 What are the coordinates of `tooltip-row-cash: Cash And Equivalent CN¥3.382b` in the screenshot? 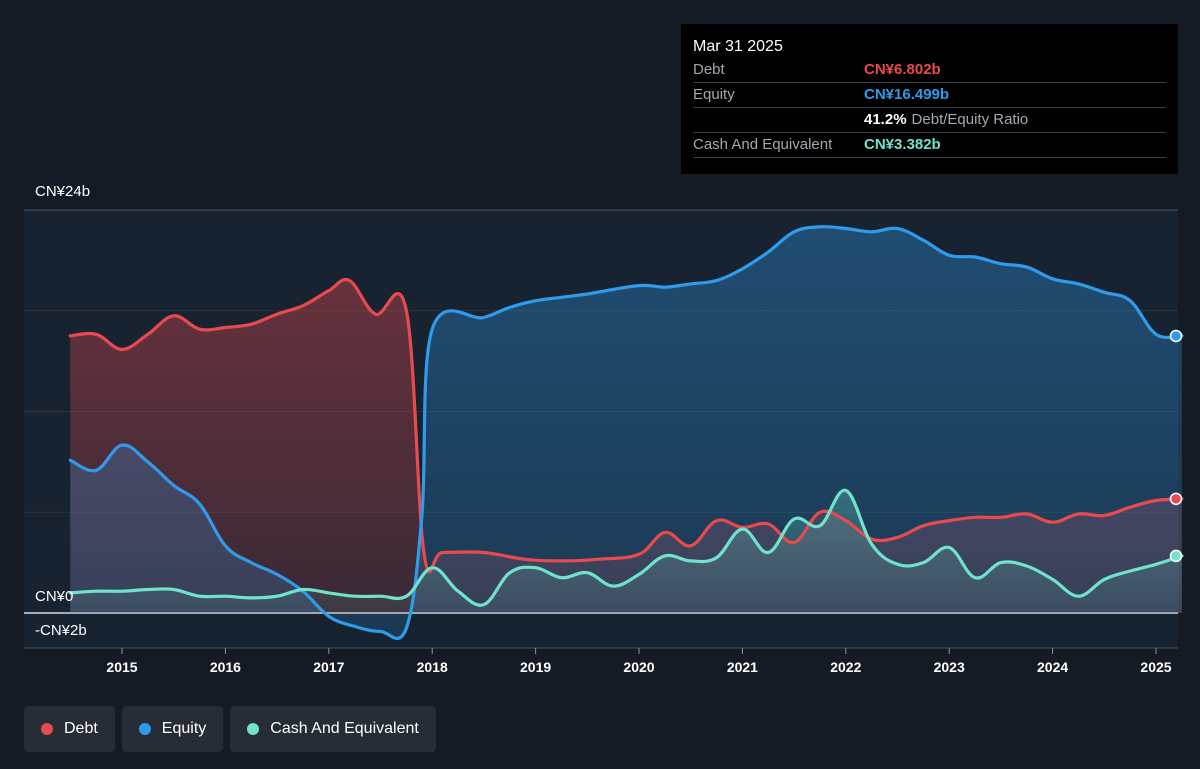 It's located at (929, 145).